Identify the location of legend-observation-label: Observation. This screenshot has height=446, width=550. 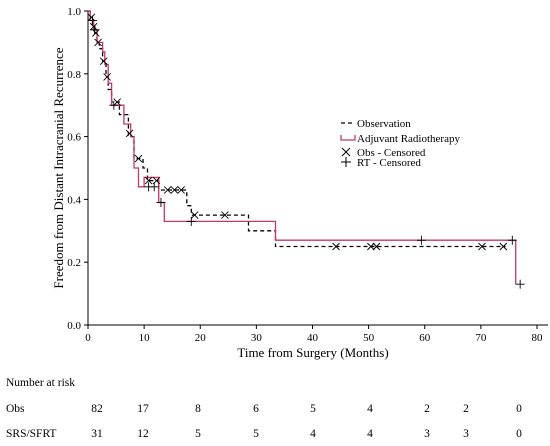
(384, 124).